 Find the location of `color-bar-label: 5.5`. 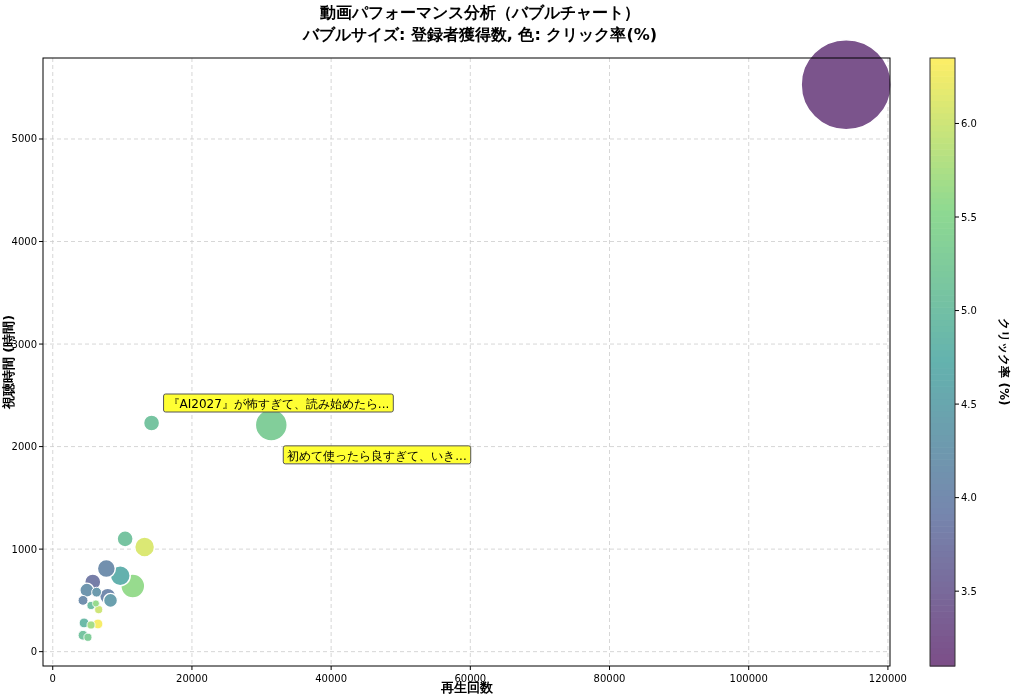

color-bar-label: 5.5 is located at coordinates (969, 217).